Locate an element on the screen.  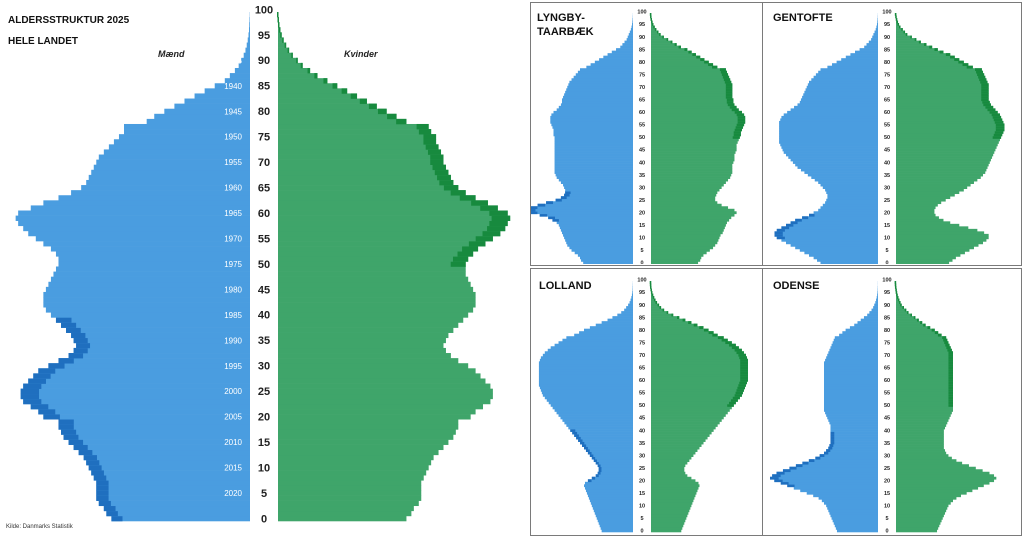
age-tick-30: 30 is located at coordinates (887, 188).